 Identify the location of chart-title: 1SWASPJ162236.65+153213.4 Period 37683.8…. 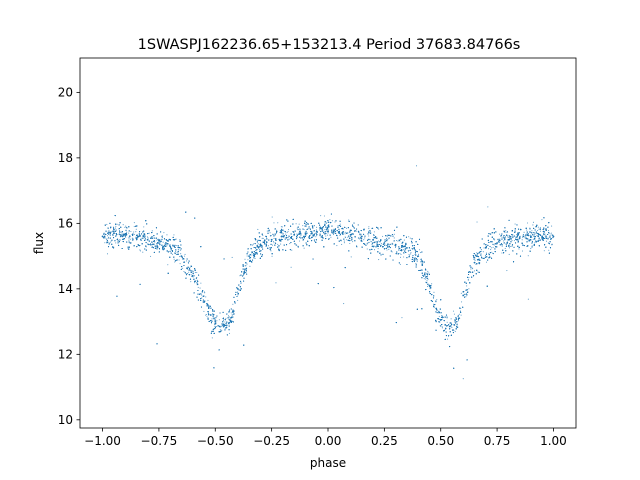
(329, 45).